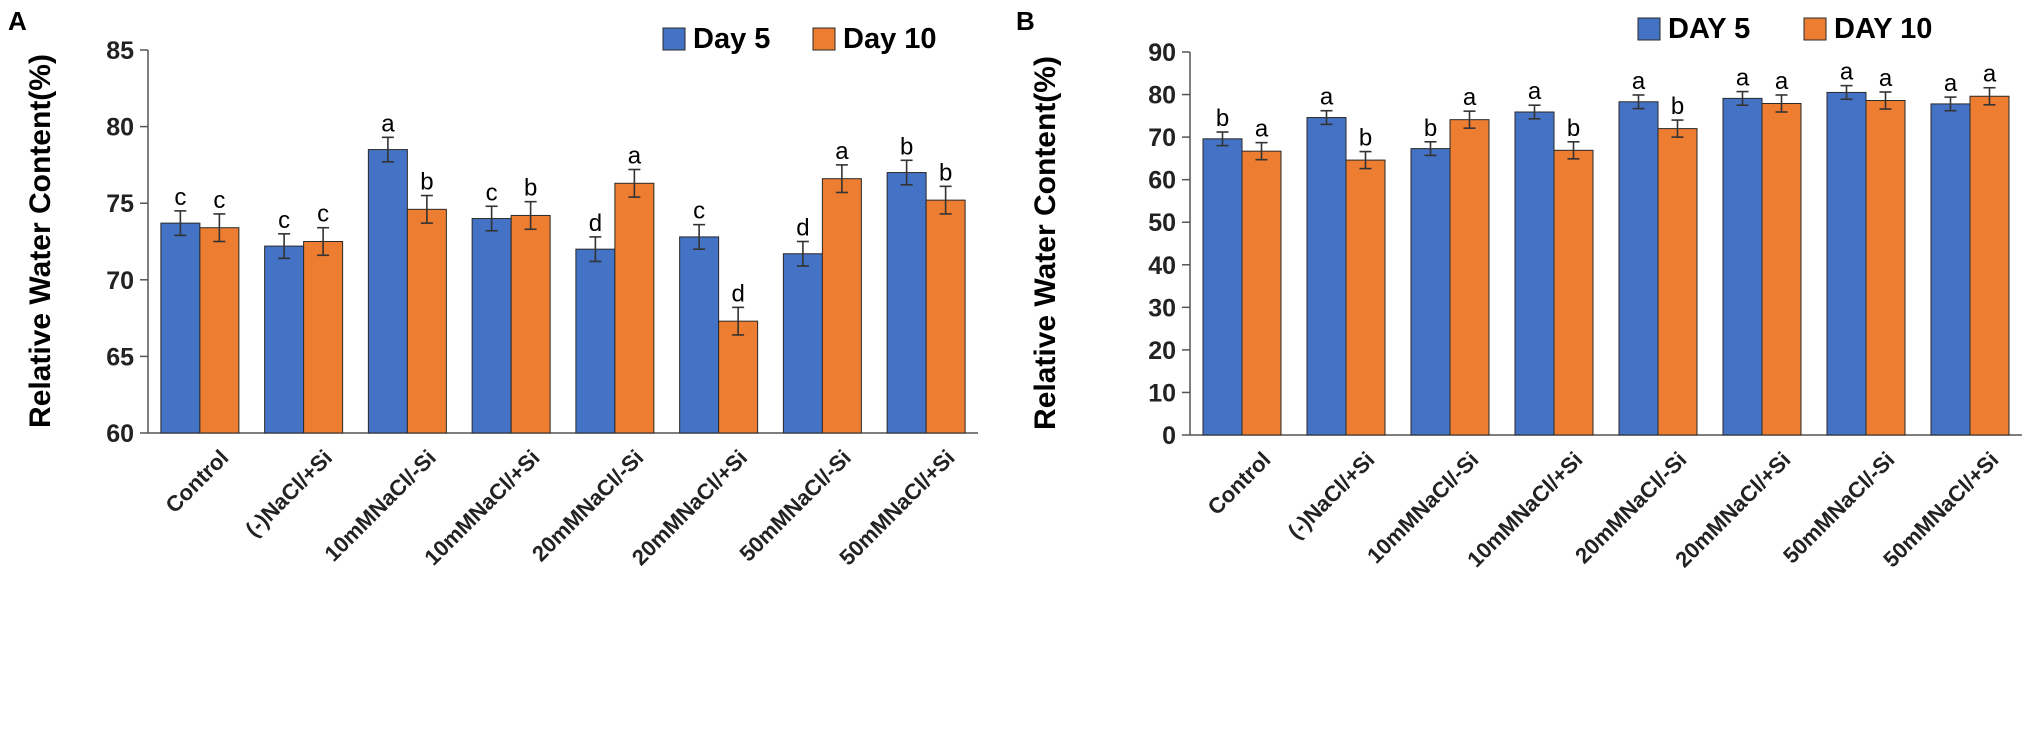  I want to click on y-tick-label: 20, so click(1162, 351).